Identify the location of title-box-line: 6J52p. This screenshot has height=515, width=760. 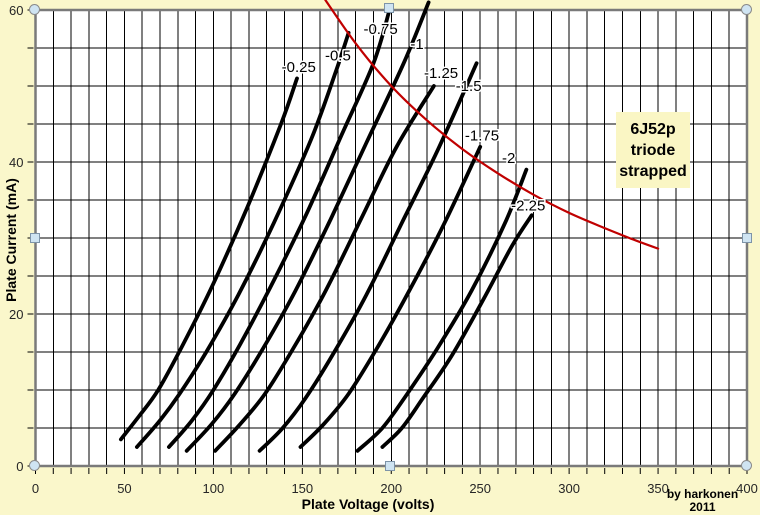
(653, 129).